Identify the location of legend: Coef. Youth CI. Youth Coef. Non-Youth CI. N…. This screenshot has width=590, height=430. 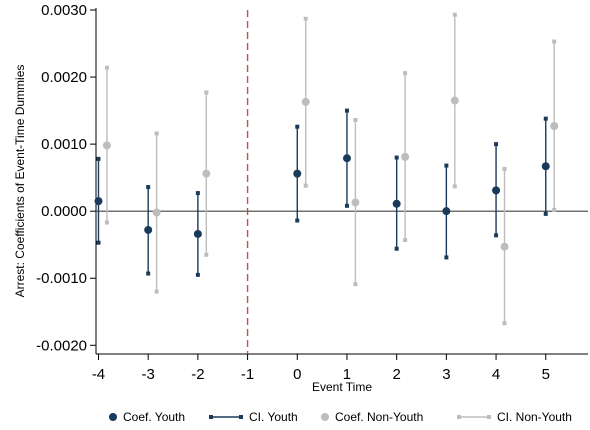
(340, 417).